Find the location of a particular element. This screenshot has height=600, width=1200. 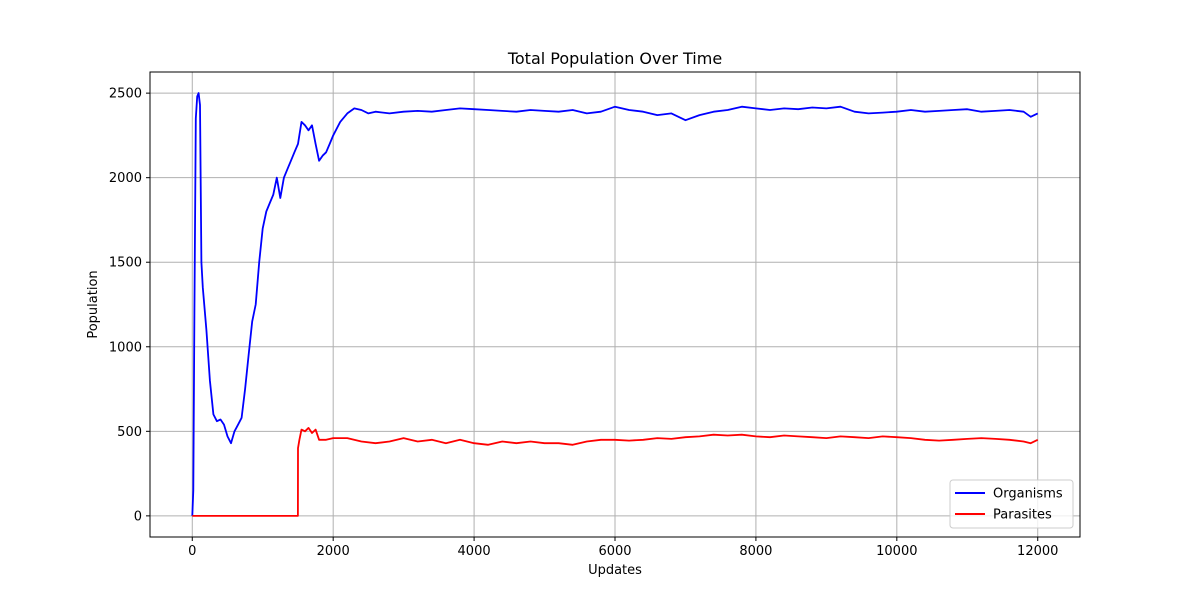

x-tick-label: 10000 is located at coordinates (896, 551).